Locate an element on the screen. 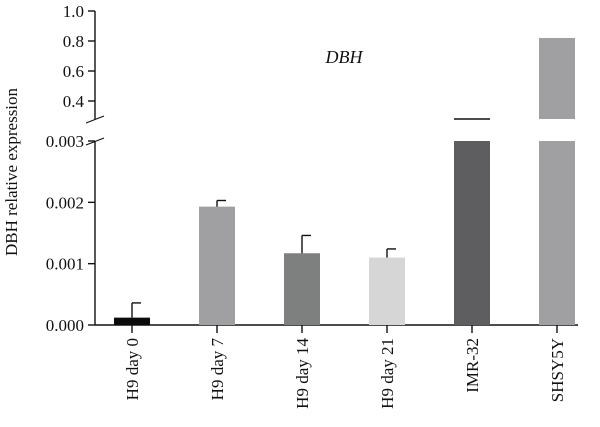 This screenshot has height=427, width=600. y-tick-label: 0.001 is located at coordinates (65, 264).